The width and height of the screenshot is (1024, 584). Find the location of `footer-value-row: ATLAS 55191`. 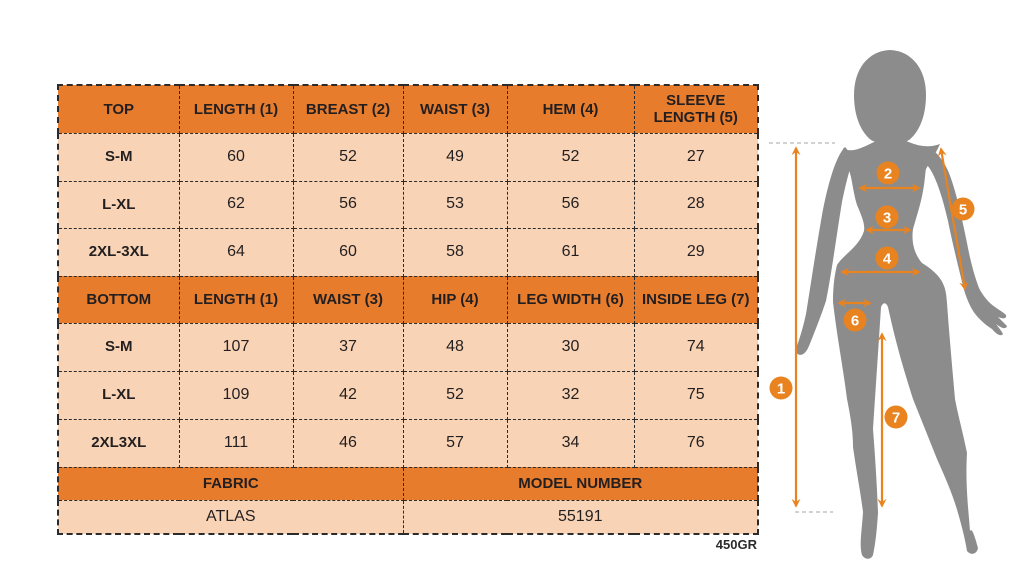

footer-value-row: ATLAS 55191 is located at coordinates (408, 517).